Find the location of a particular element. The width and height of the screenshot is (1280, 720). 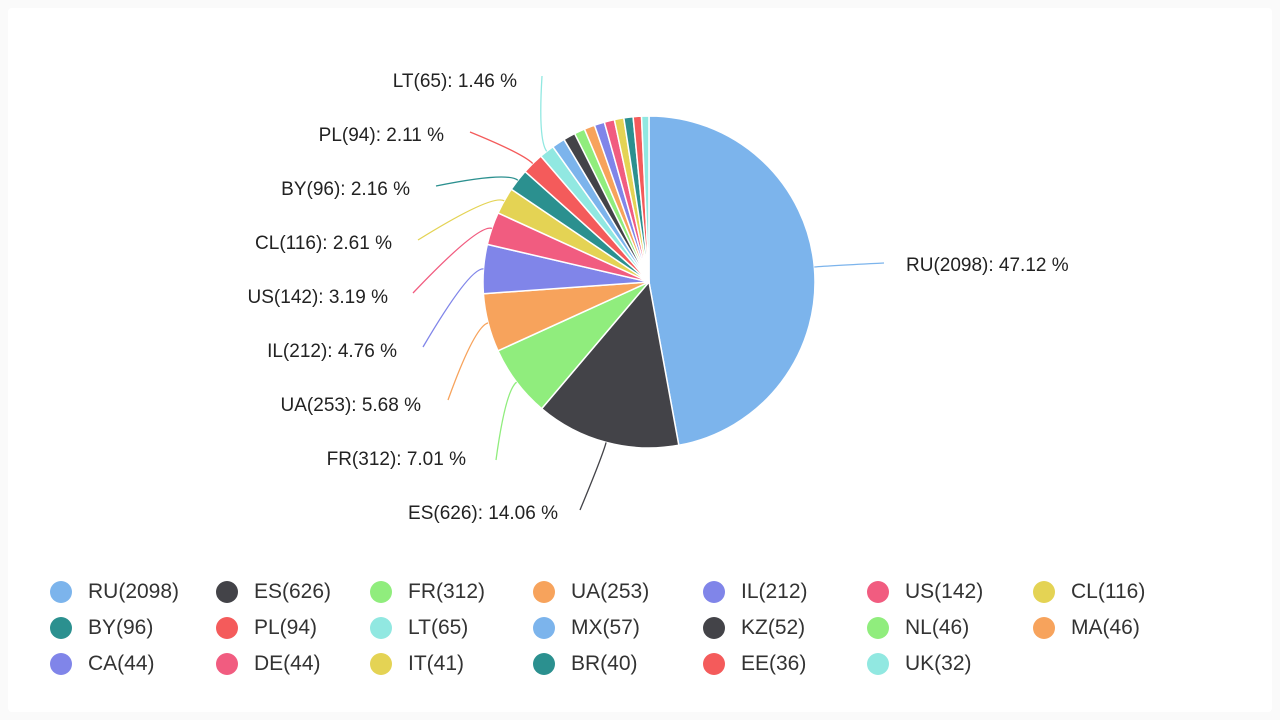

legend-label: ES(626) is located at coordinates (293, 591).